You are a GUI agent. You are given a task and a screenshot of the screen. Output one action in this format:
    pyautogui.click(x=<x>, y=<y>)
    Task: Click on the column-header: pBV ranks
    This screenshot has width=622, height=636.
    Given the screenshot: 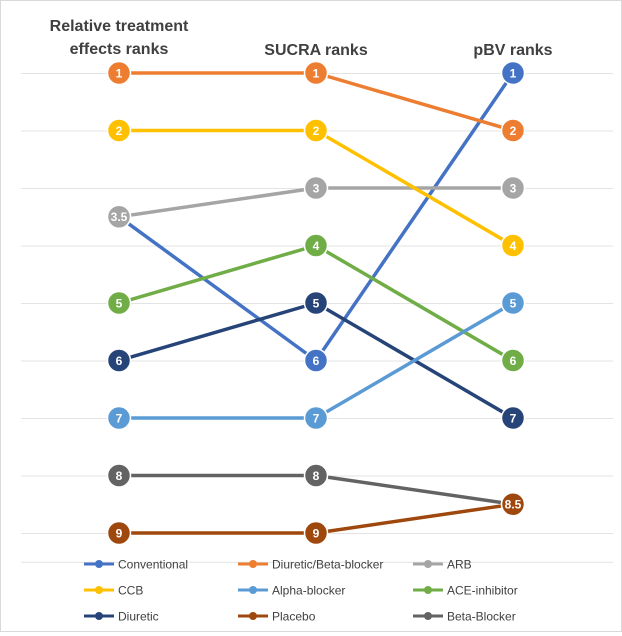 What is the action you would take?
    pyautogui.click(x=512, y=50)
    